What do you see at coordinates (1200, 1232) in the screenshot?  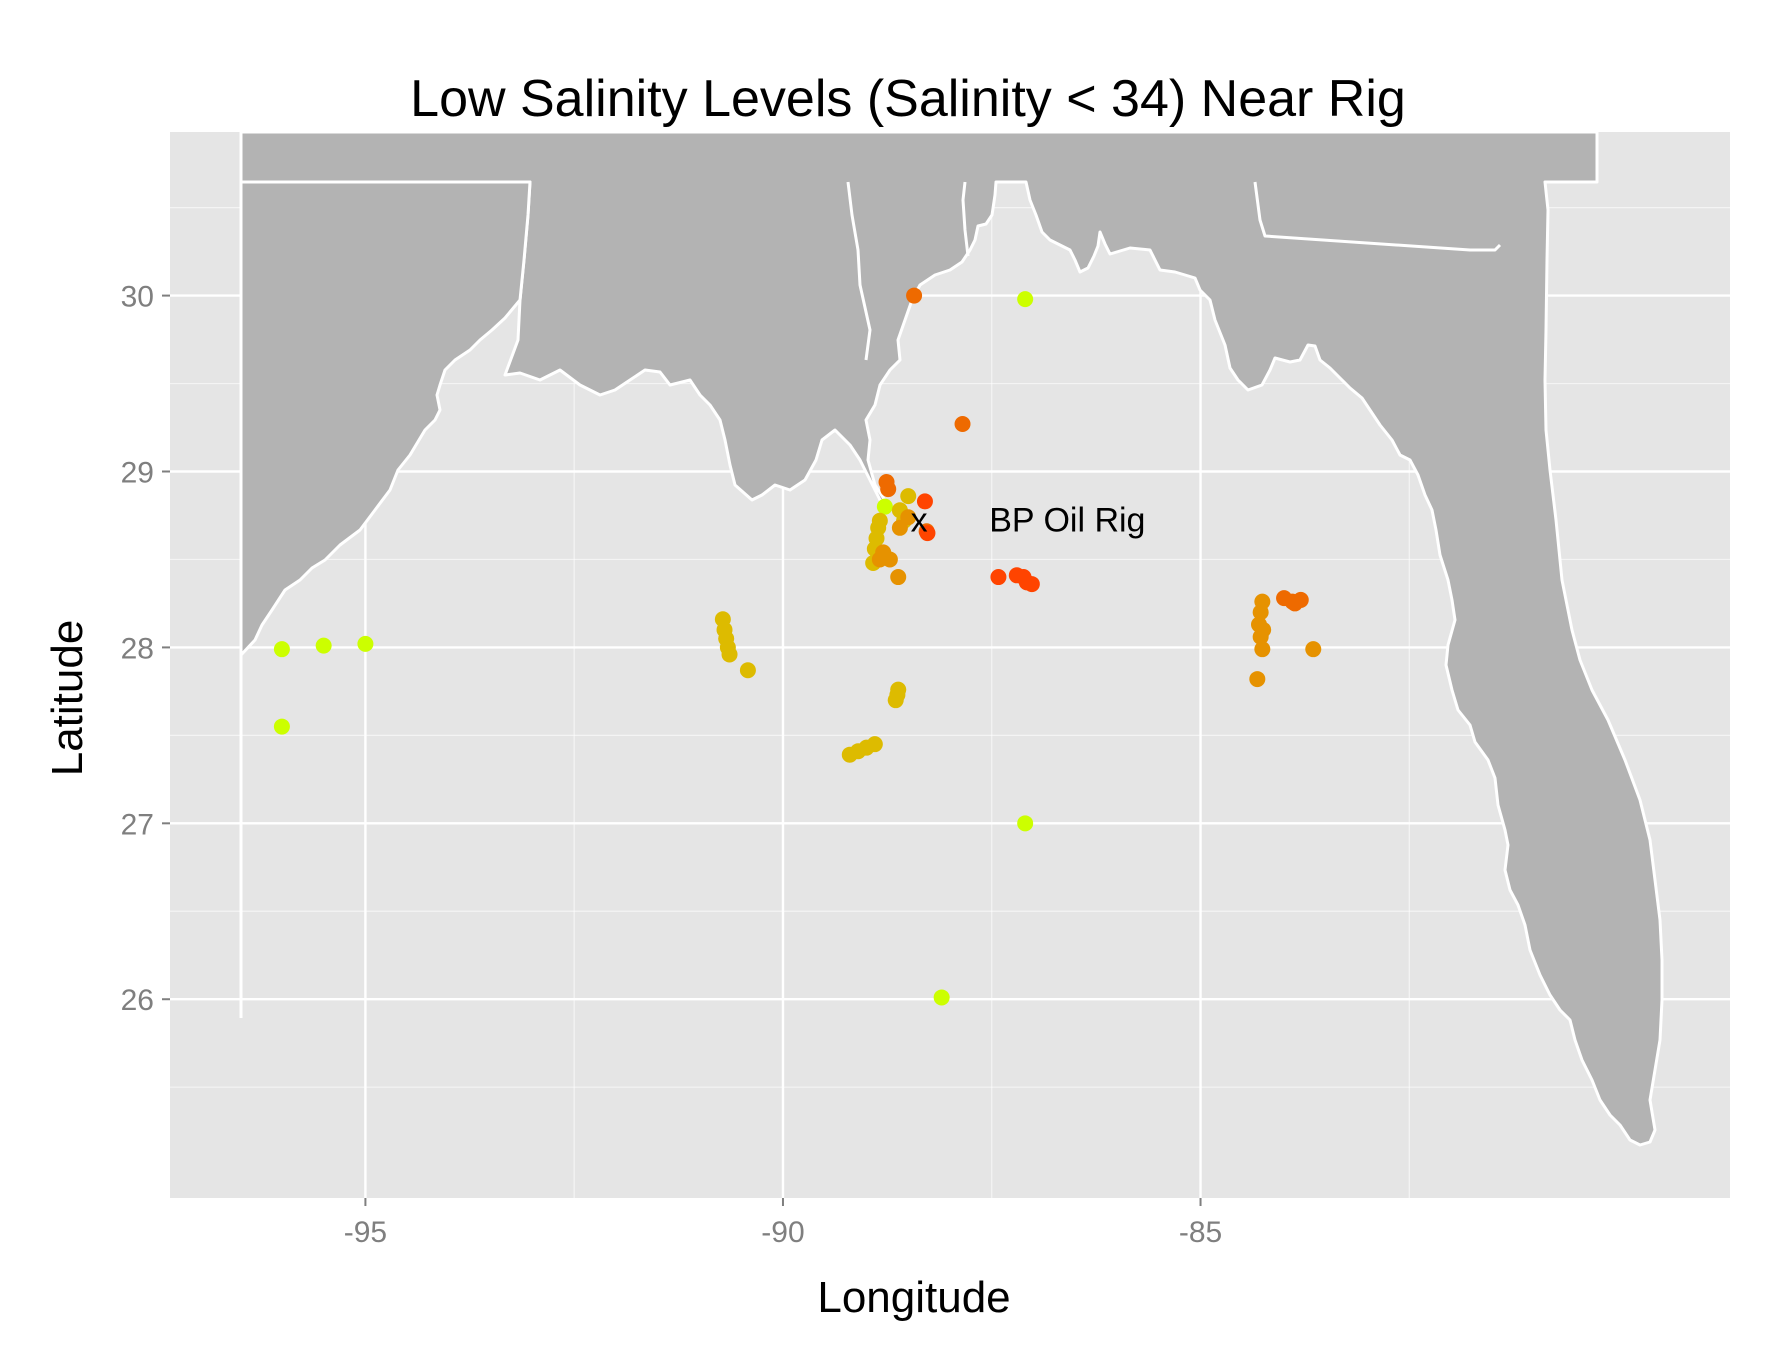 I see `x-tick-label: -85` at bounding box center [1200, 1232].